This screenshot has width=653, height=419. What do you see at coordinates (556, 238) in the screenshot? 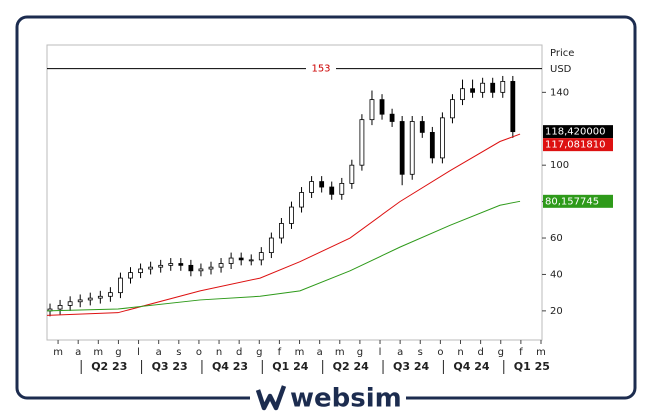
I see `y-tick-label: 60` at bounding box center [556, 238].